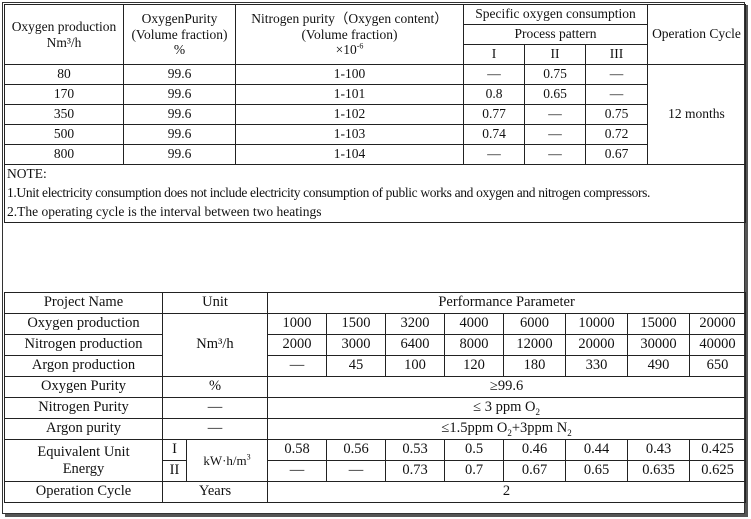  I want to click on header-pattern-1: I, so click(494, 54).